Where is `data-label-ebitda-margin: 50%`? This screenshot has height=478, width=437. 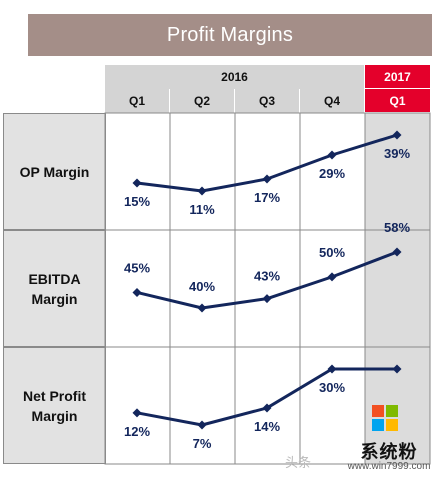 data-label-ebitda-margin: 50% is located at coordinates (332, 252).